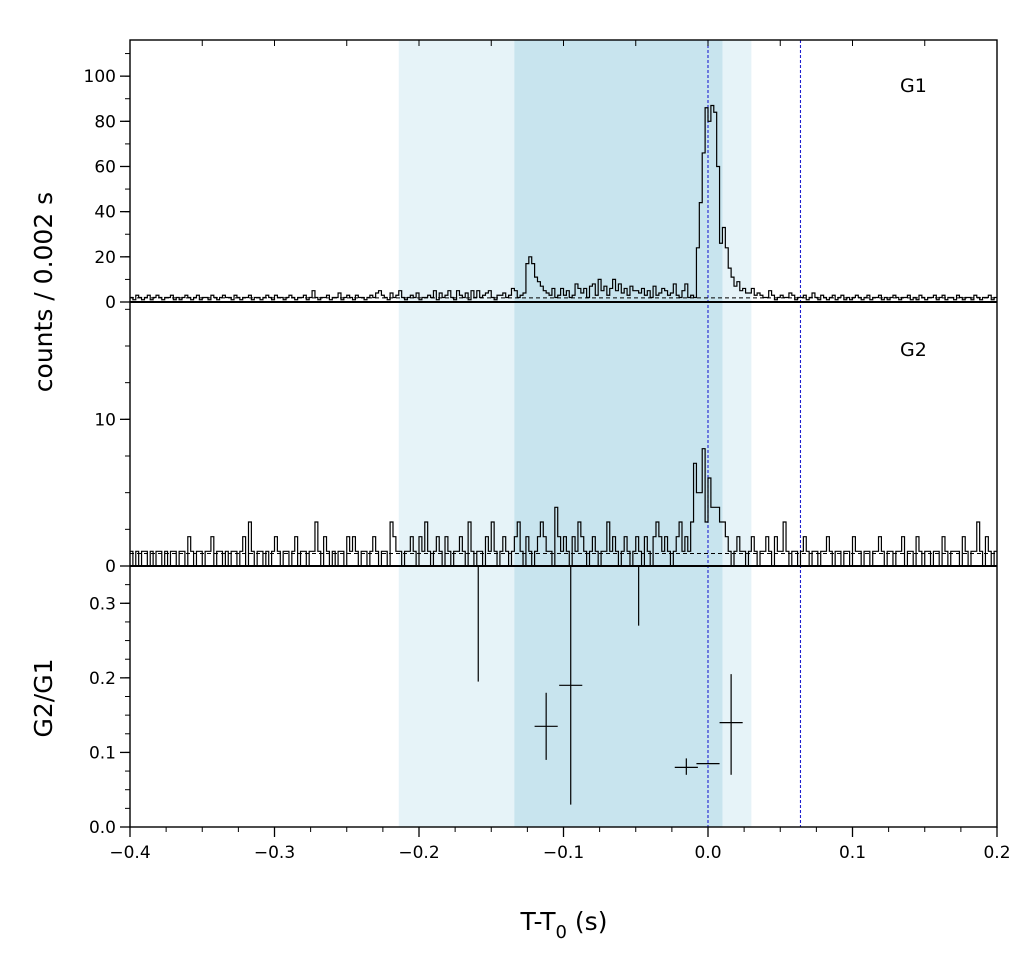  What do you see at coordinates (105, 213) in the screenshot?
I see `g1-y-tick-label: 40` at bounding box center [105, 213].